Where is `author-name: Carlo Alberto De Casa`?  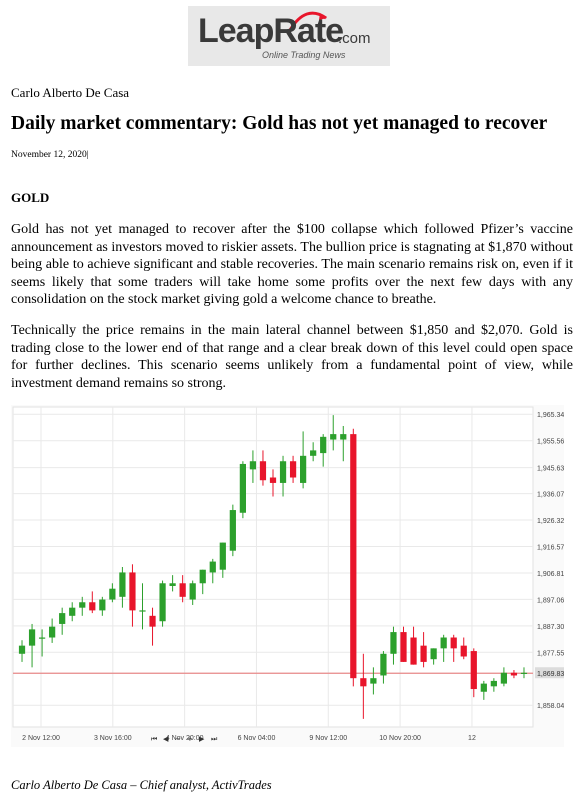 author-name: Carlo Alberto De Casa is located at coordinates (70, 92).